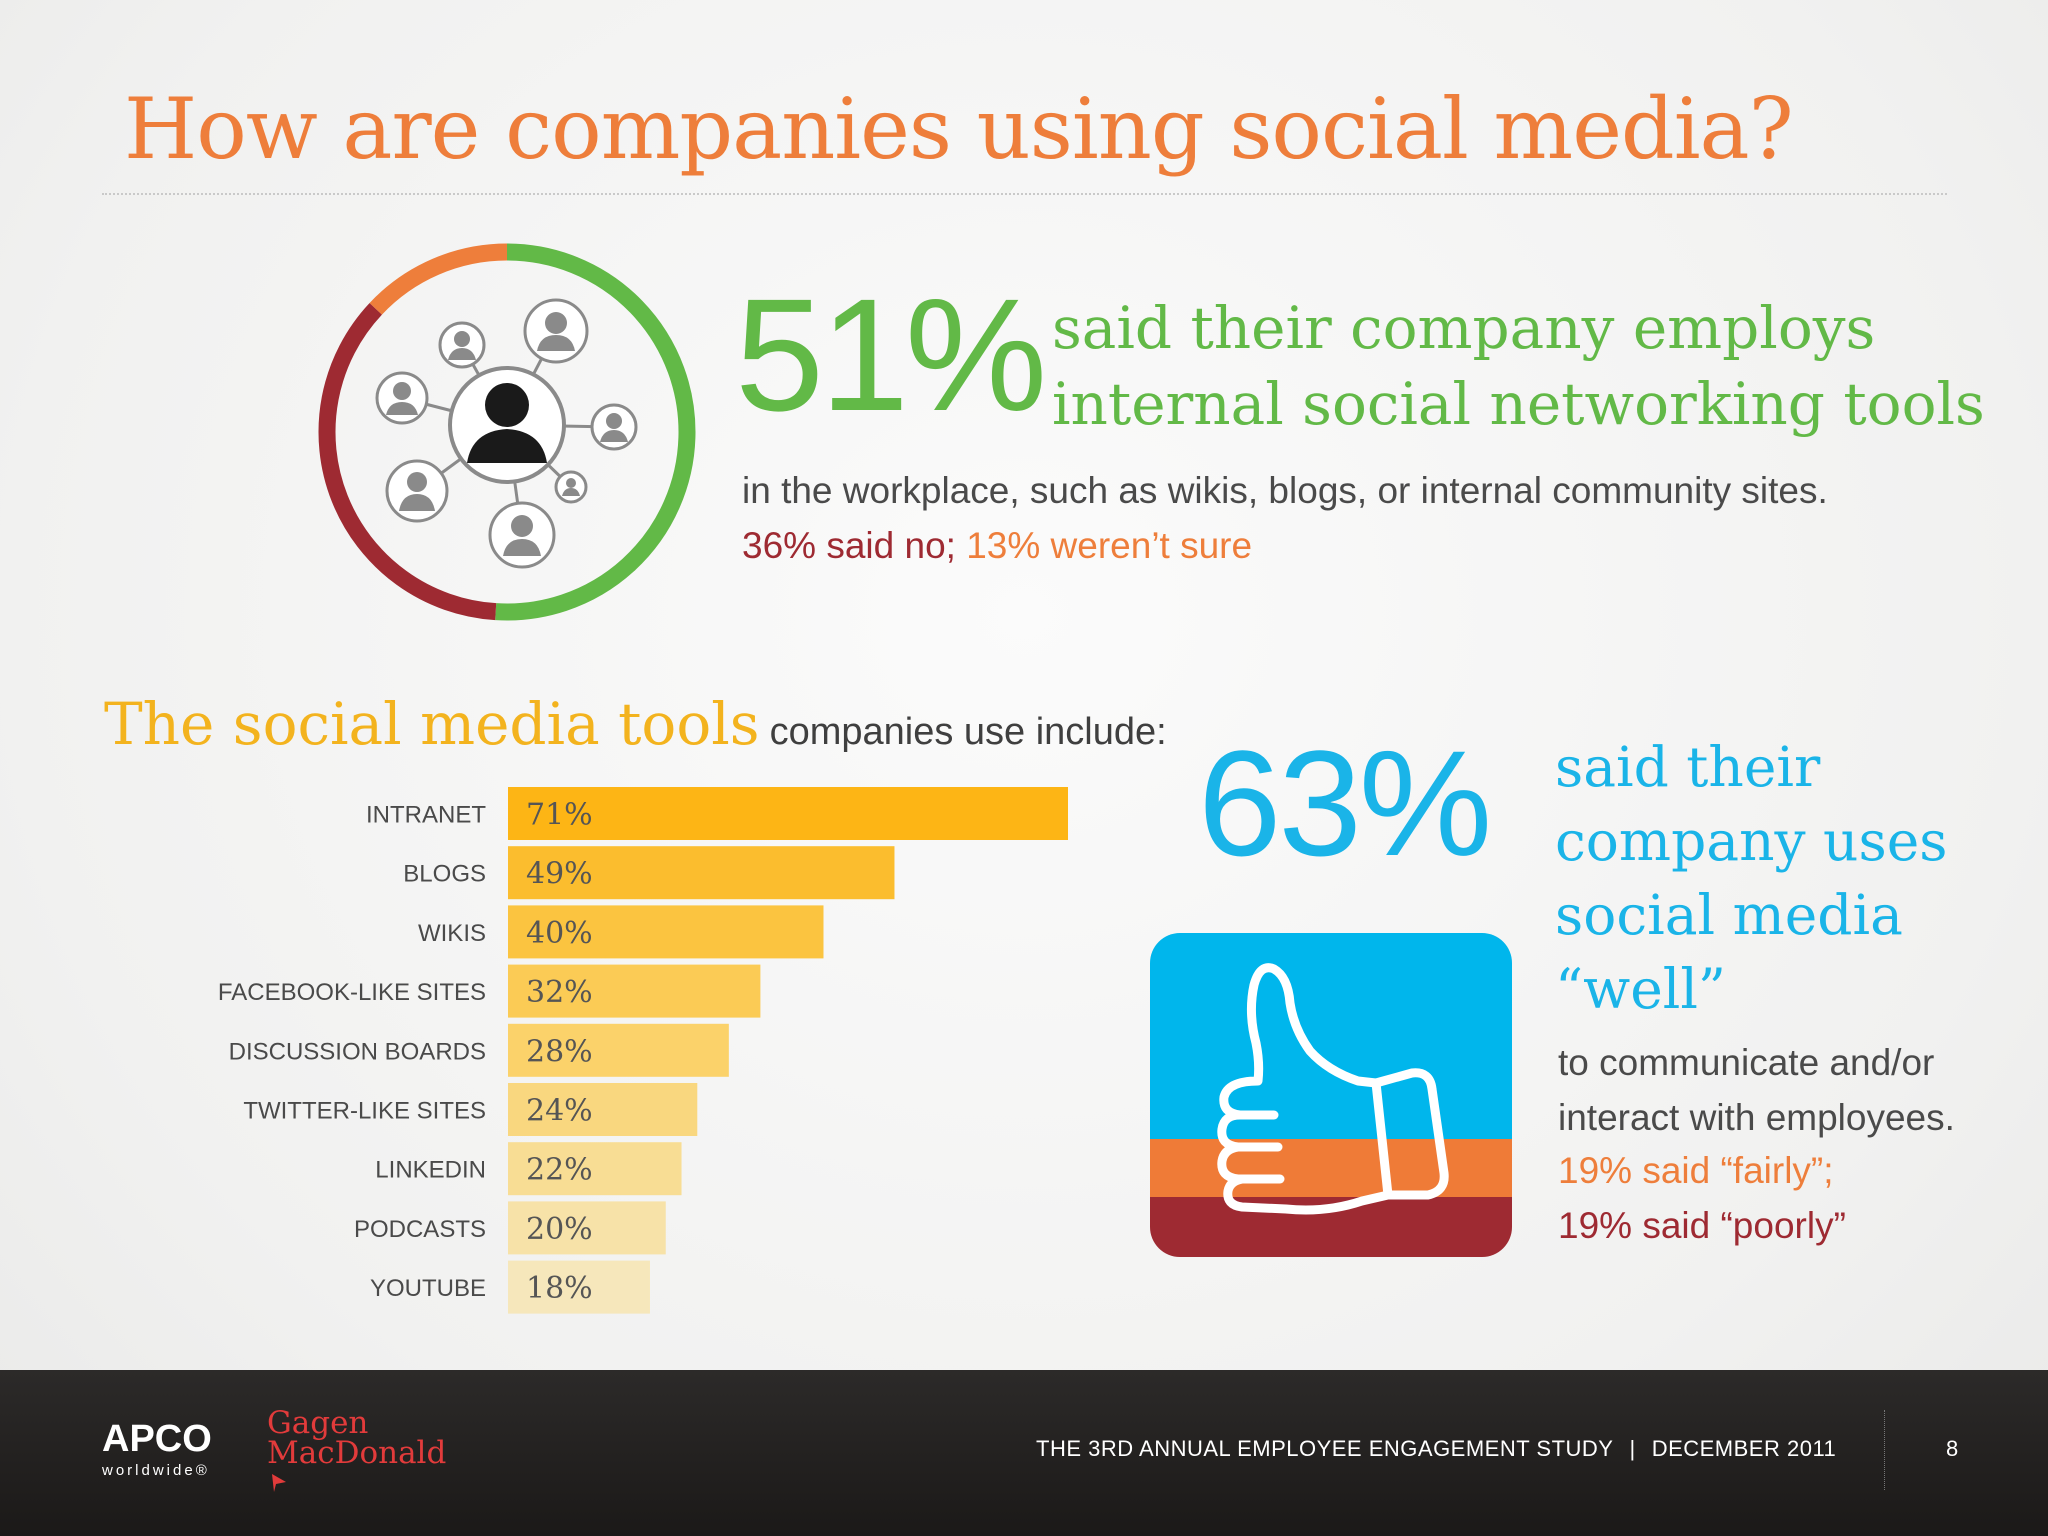 This screenshot has width=2048, height=1536. What do you see at coordinates (849, 545) in the screenshot?
I see `note-no: 36% said no;` at bounding box center [849, 545].